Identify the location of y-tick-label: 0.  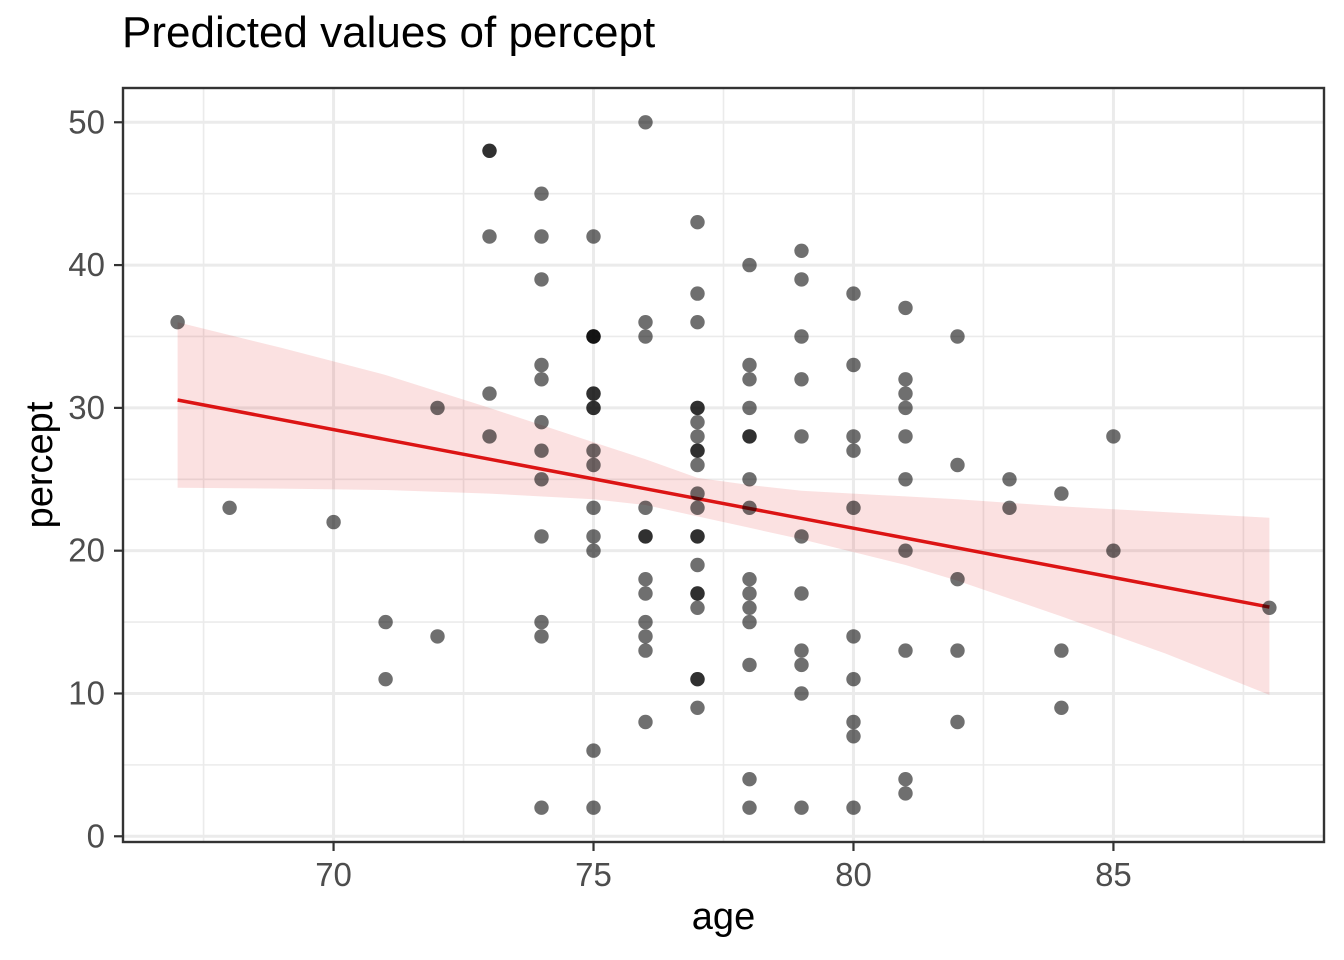
(96, 835).